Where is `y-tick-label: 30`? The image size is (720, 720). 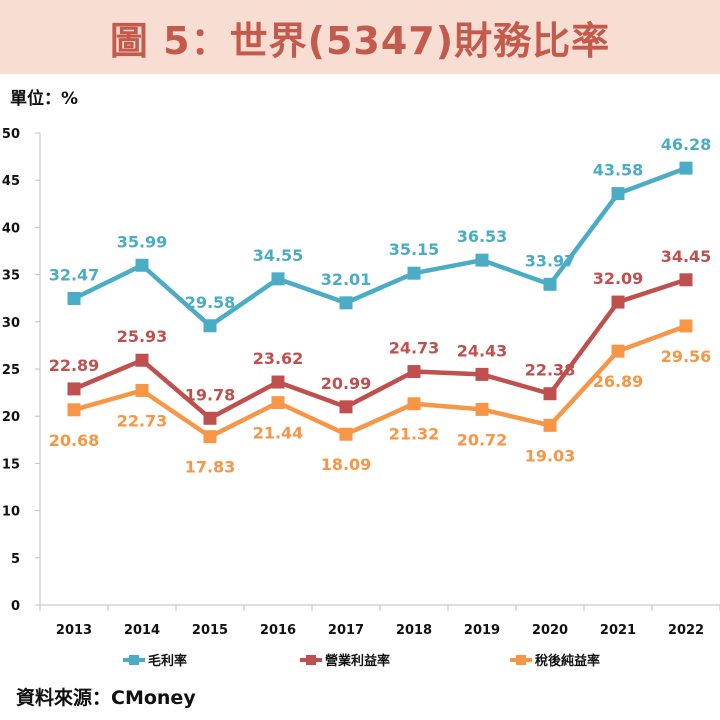 y-tick-label: 30 is located at coordinates (11, 323).